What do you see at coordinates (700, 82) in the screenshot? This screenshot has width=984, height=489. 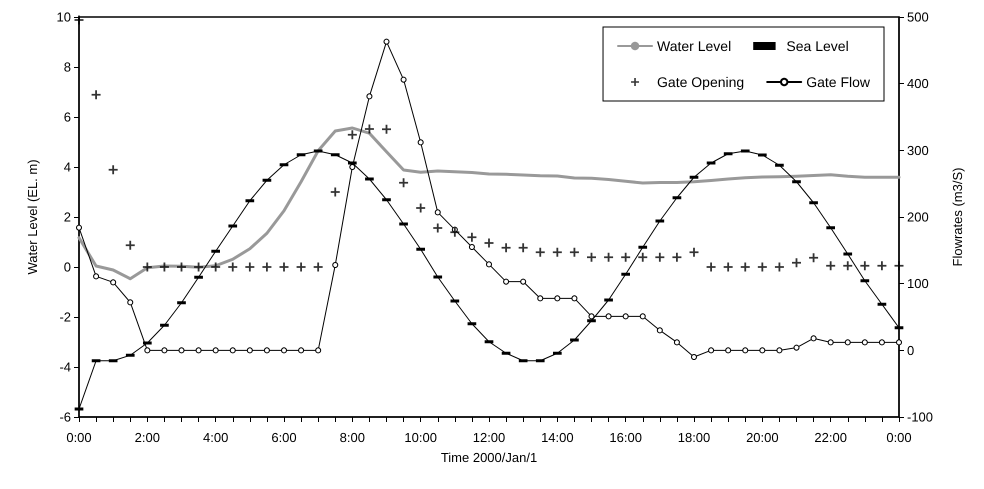 I see `legend-label: Gate Opening` at bounding box center [700, 82].